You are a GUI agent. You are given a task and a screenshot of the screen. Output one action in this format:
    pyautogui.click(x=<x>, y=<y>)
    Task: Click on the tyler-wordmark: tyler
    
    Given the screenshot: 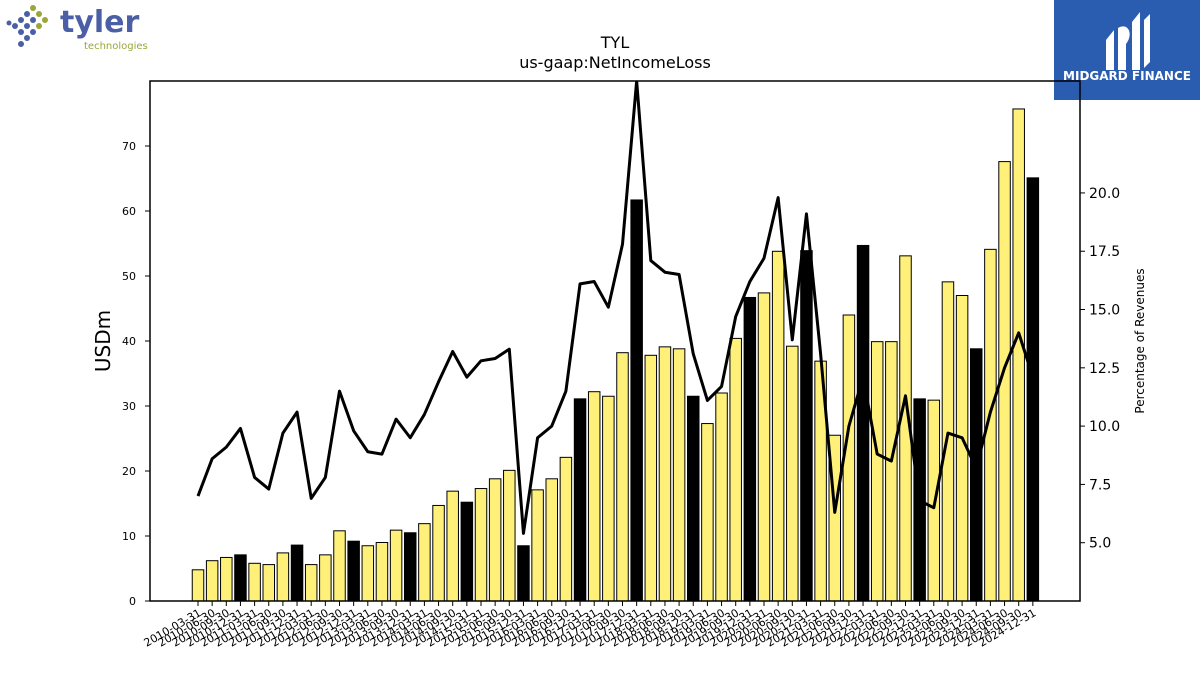 What is the action you would take?
    pyautogui.click(x=100, y=22)
    